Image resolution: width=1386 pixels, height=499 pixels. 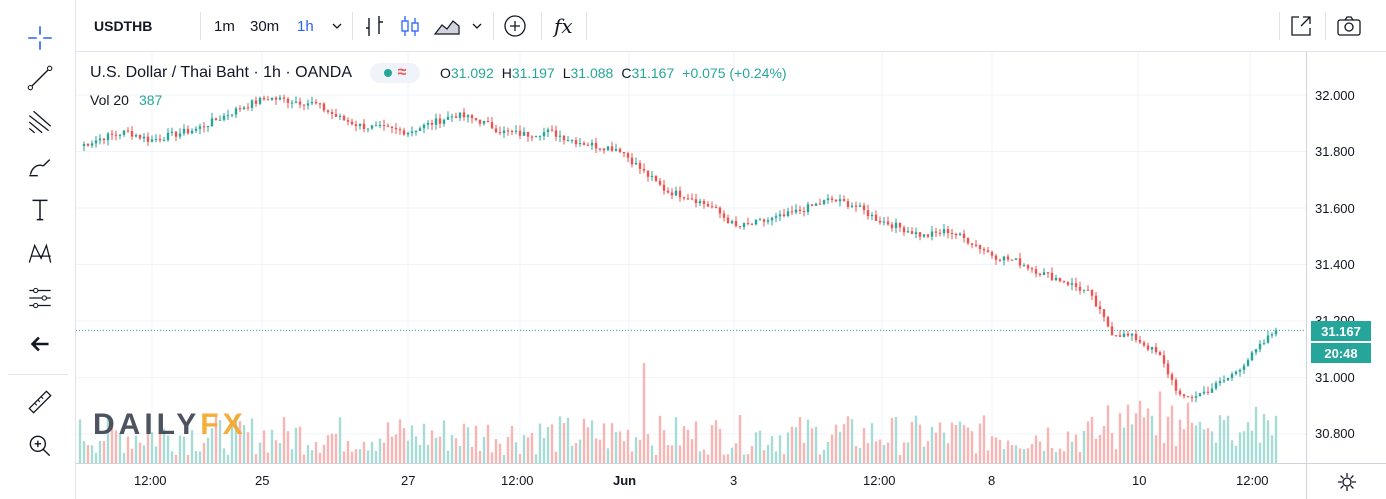 What do you see at coordinates (305, 26) in the screenshot?
I see `interval-1h-button: 1h` at bounding box center [305, 26].